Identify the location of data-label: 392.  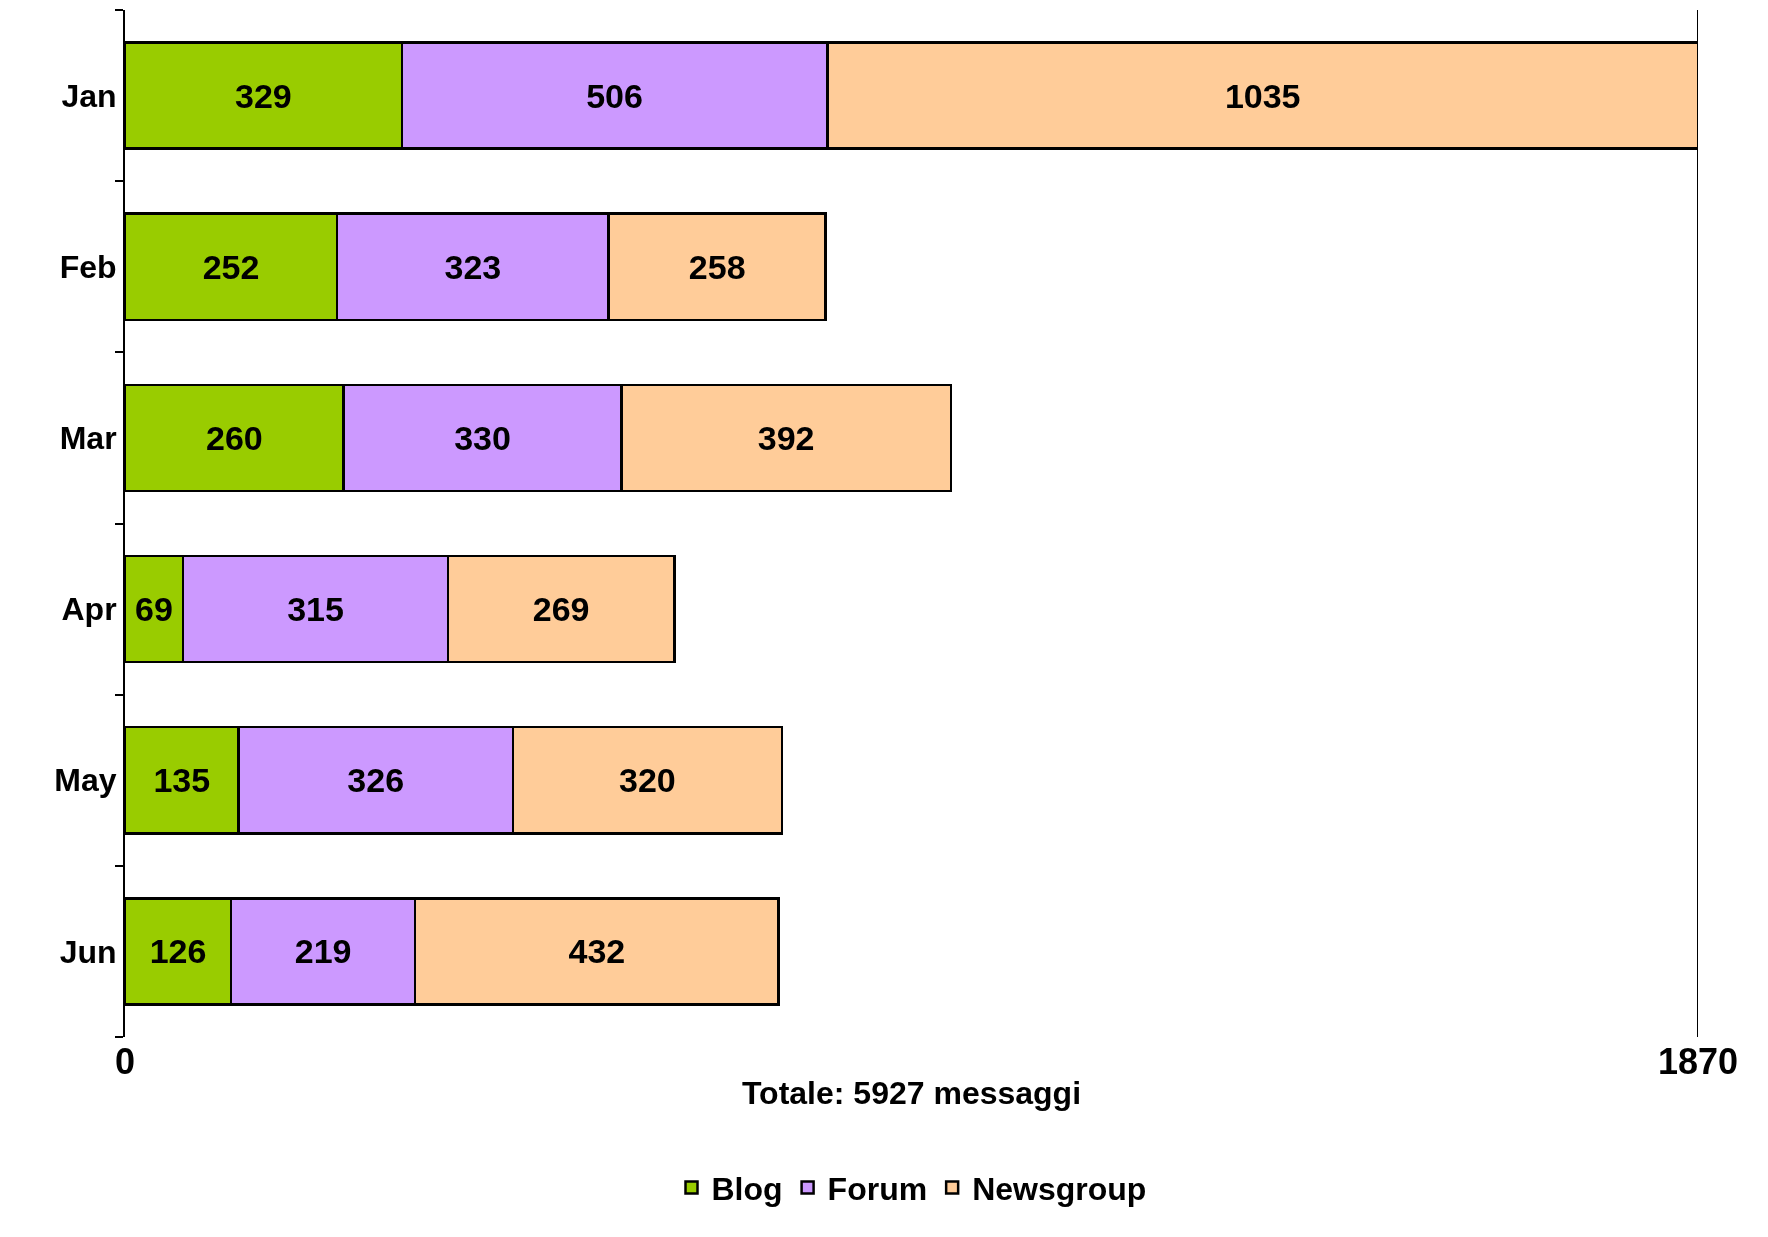
(786, 437).